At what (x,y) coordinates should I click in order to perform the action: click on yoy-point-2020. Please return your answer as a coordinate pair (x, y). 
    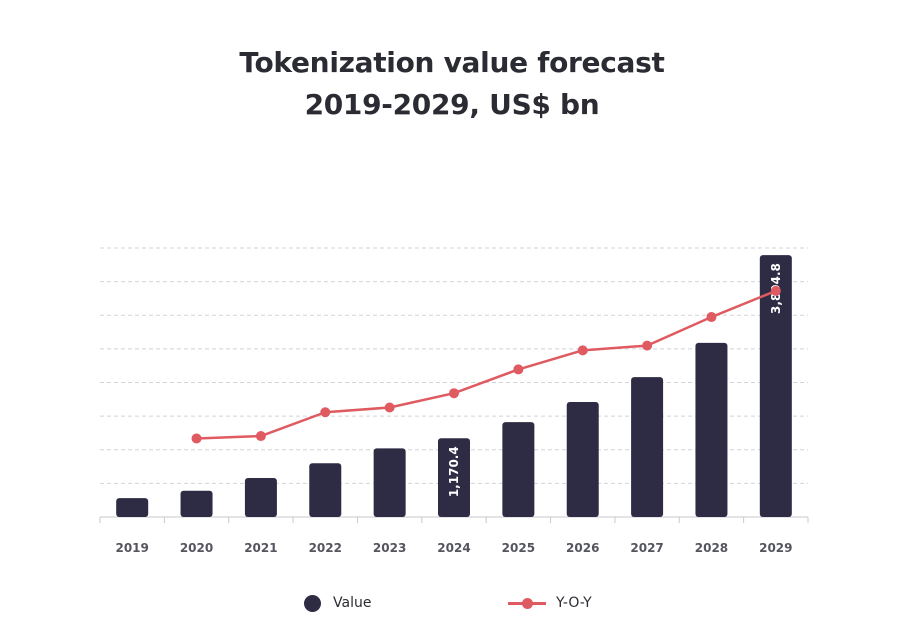
    Looking at the image, I should click on (196, 438).